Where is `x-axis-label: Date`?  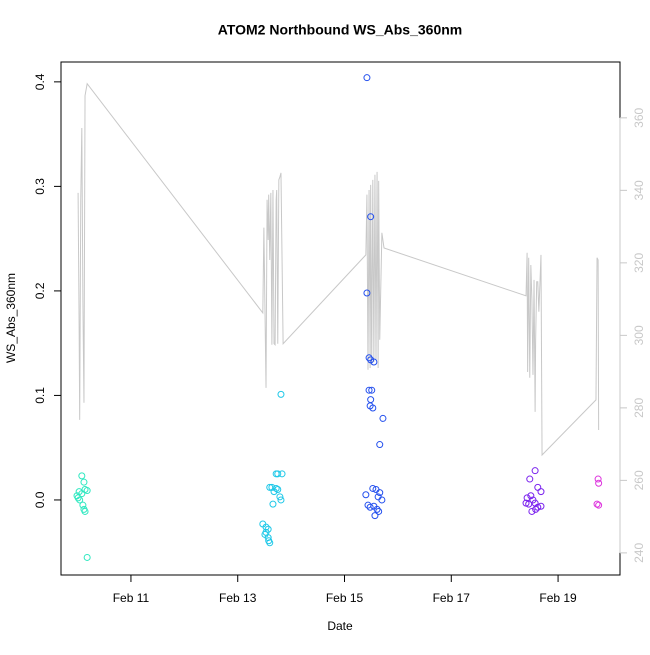 x-axis-label: Date is located at coordinates (340, 626).